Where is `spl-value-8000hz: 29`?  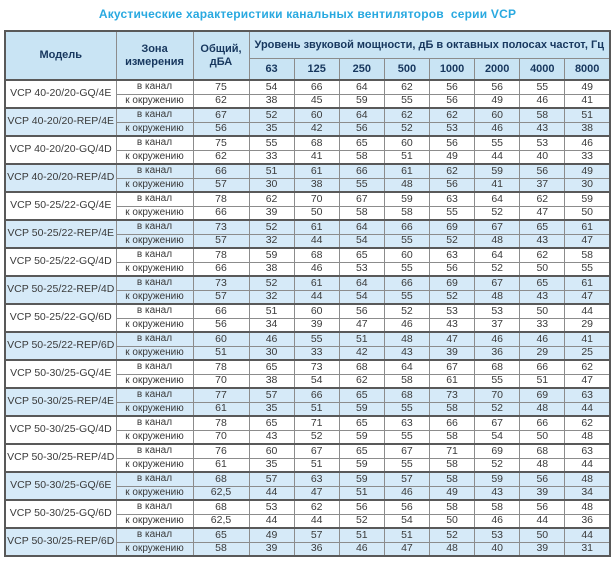 spl-value-8000hz: 29 is located at coordinates (587, 325).